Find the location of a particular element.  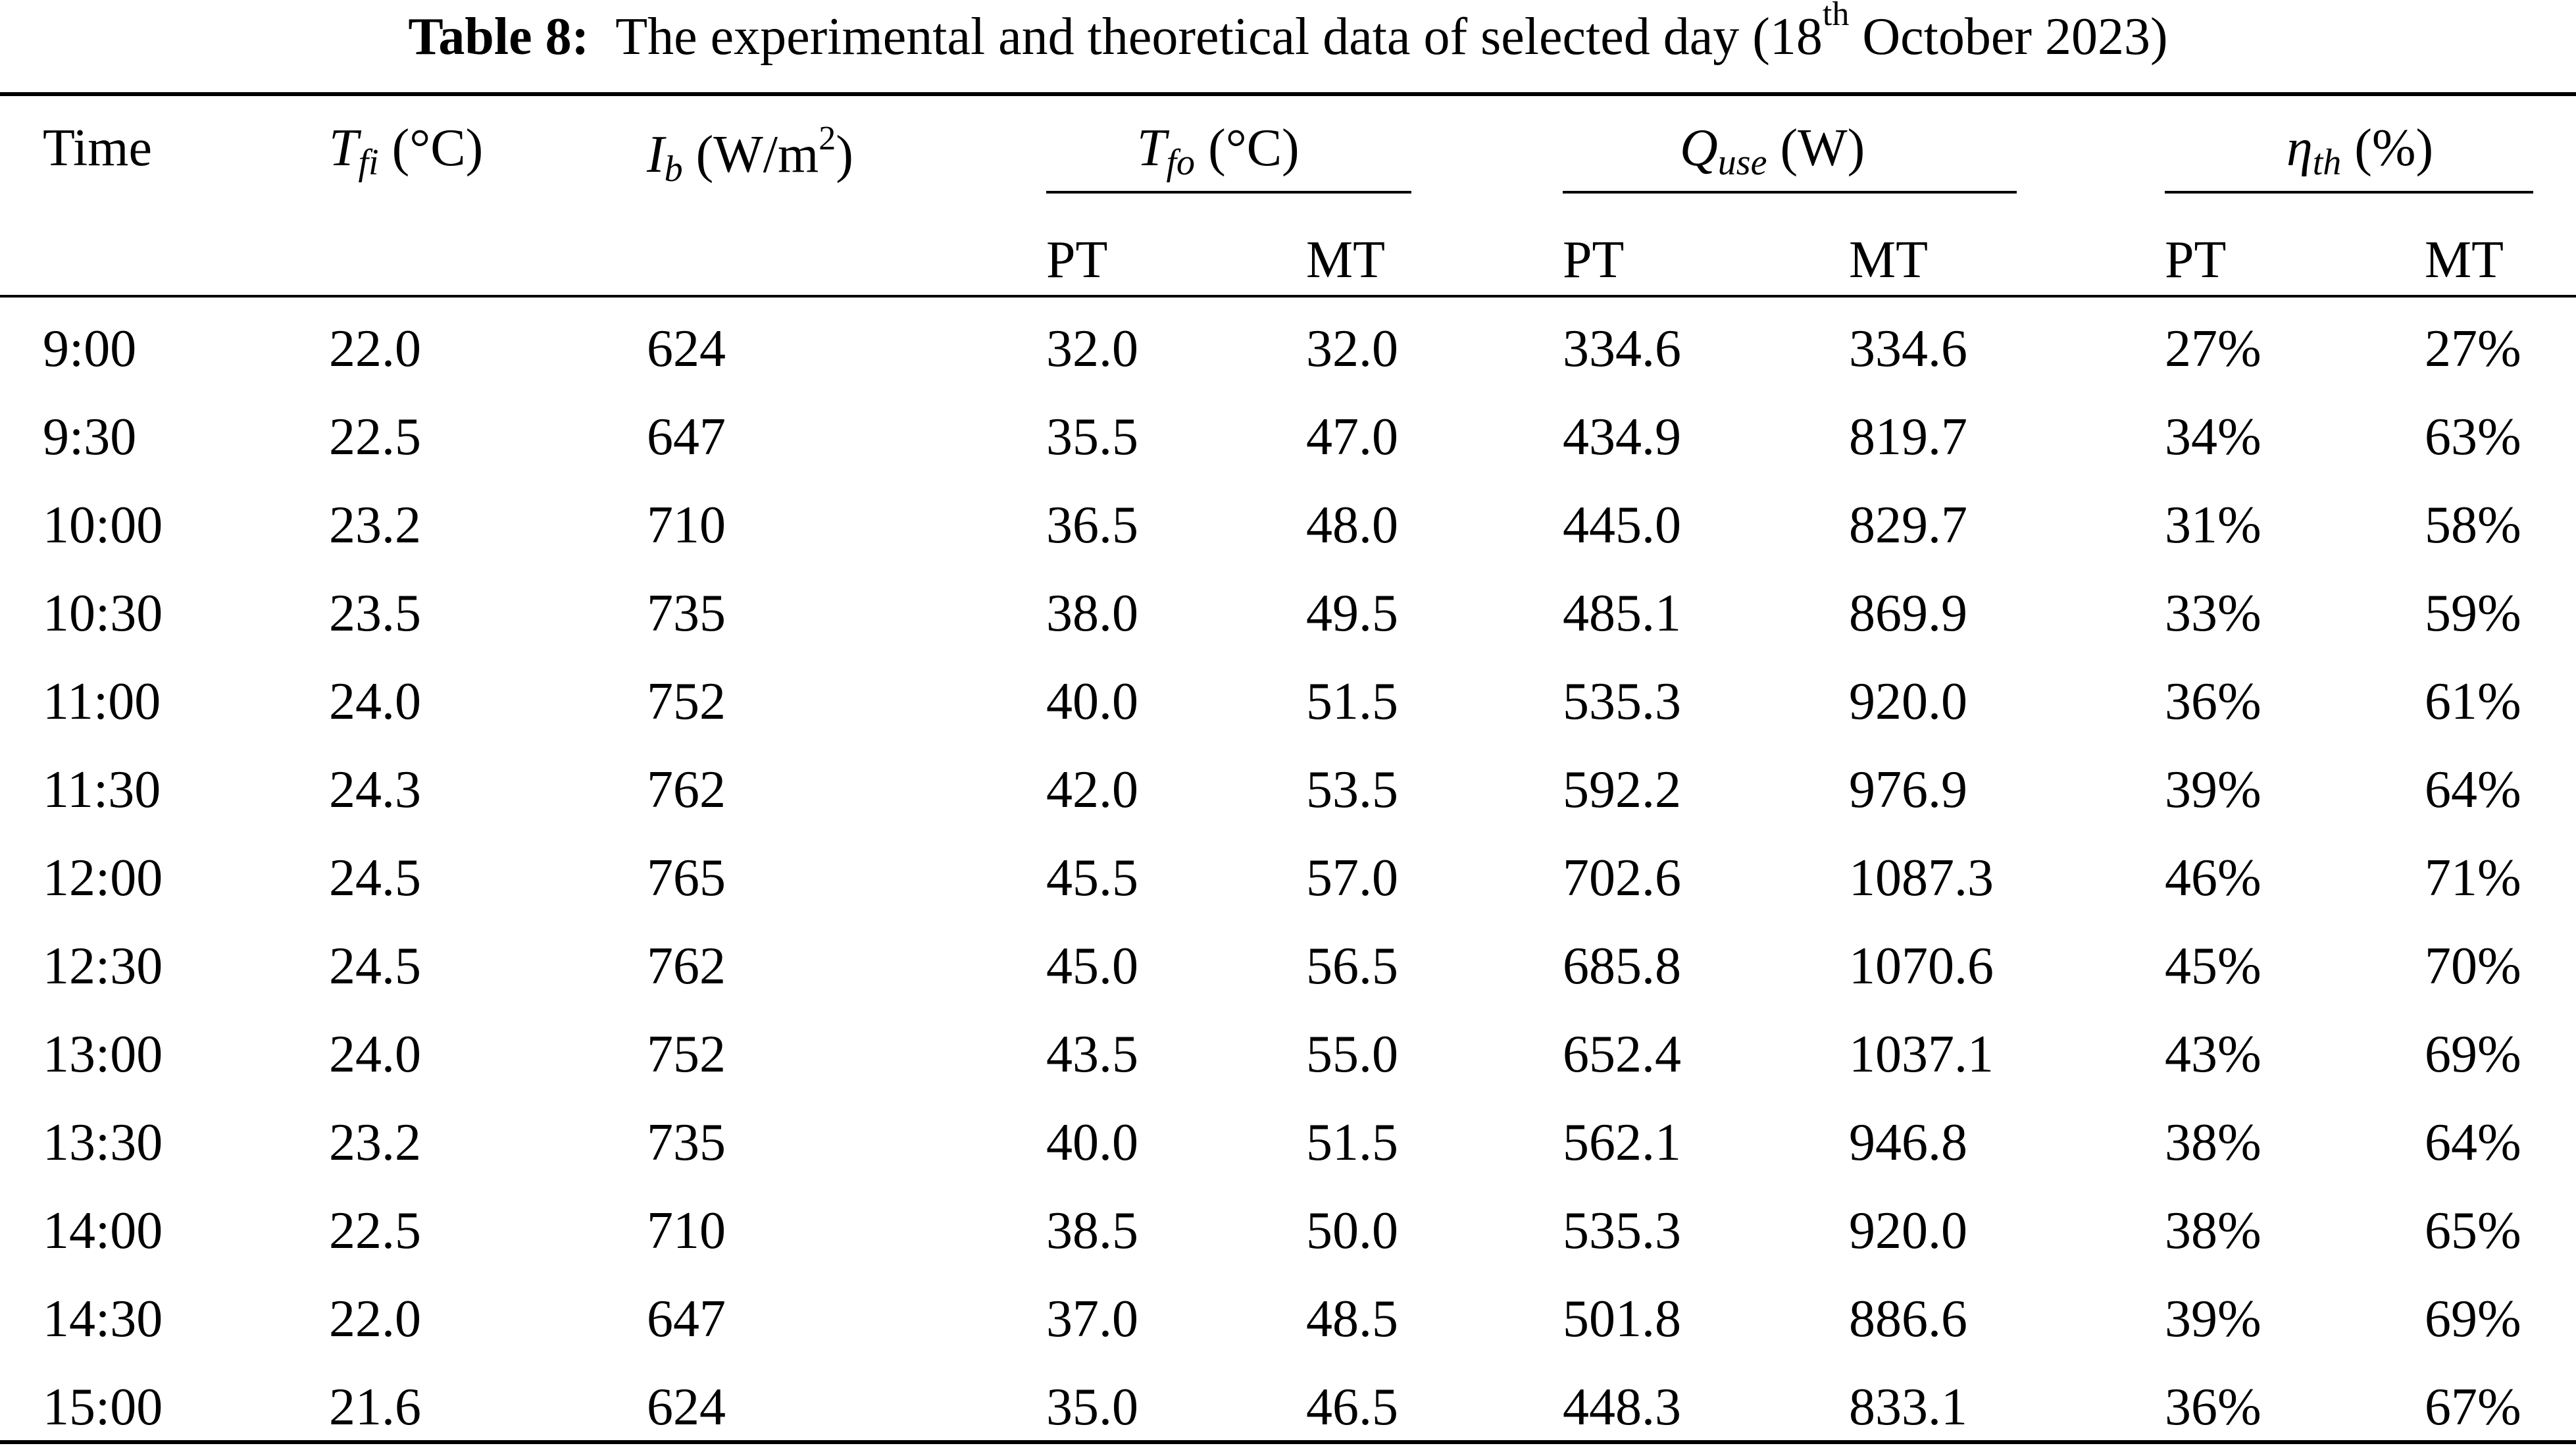

header-useful-heat: Quse (W) is located at coordinates (1773, 151).